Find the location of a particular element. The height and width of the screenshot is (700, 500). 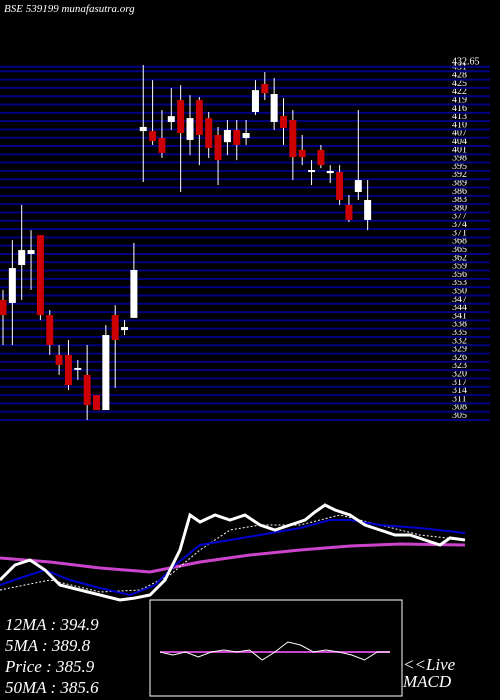

y-tick-label: 368 is located at coordinates (459, 241).